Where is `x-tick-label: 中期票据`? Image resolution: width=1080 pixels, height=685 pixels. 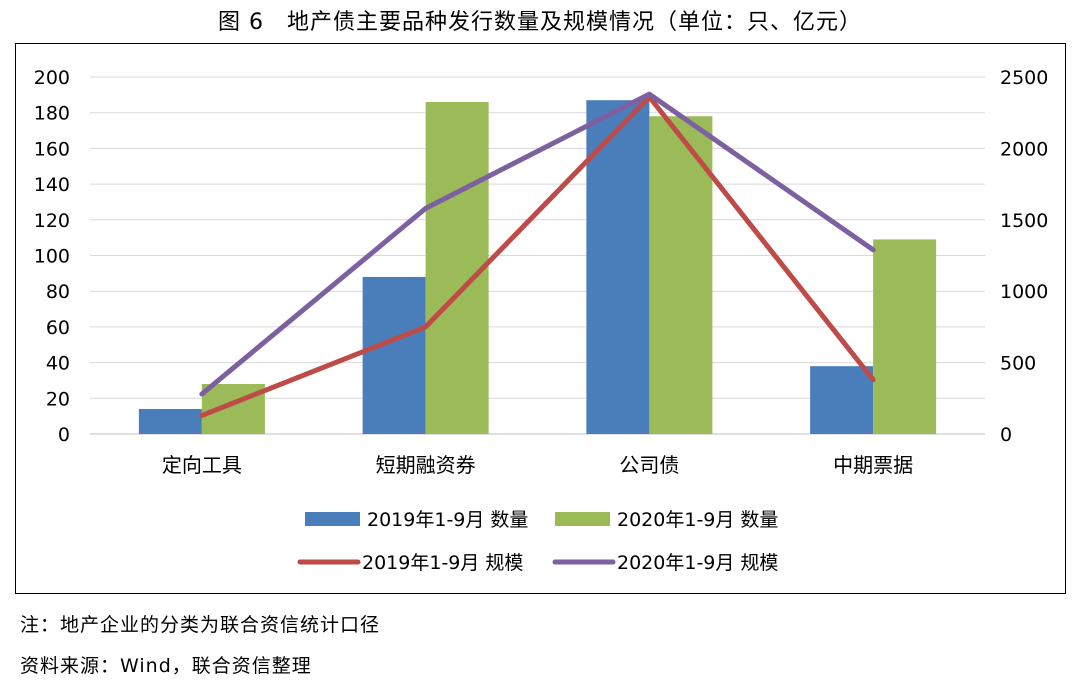 x-tick-label: 中期票据 is located at coordinates (873, 465).